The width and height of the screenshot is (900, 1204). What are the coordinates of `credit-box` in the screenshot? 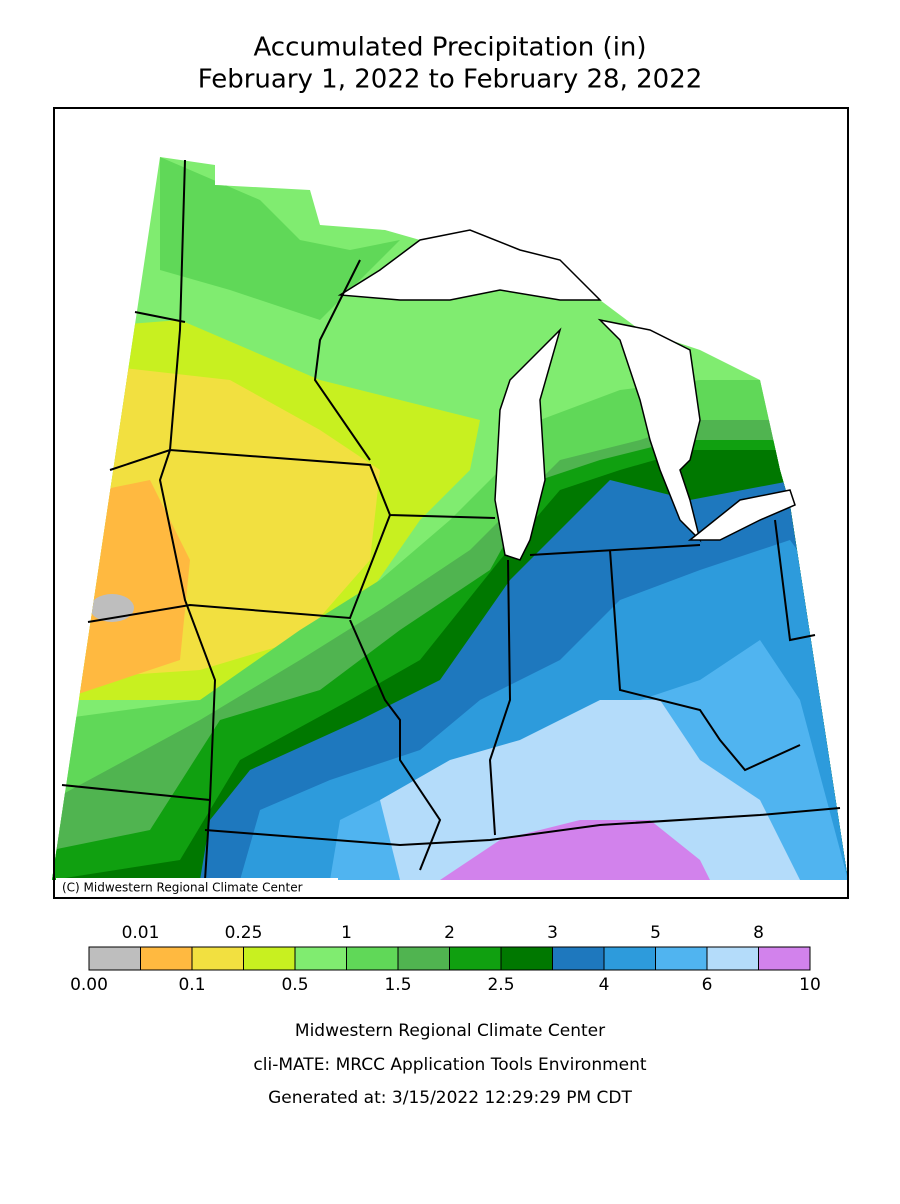 It's located at (197, 887).